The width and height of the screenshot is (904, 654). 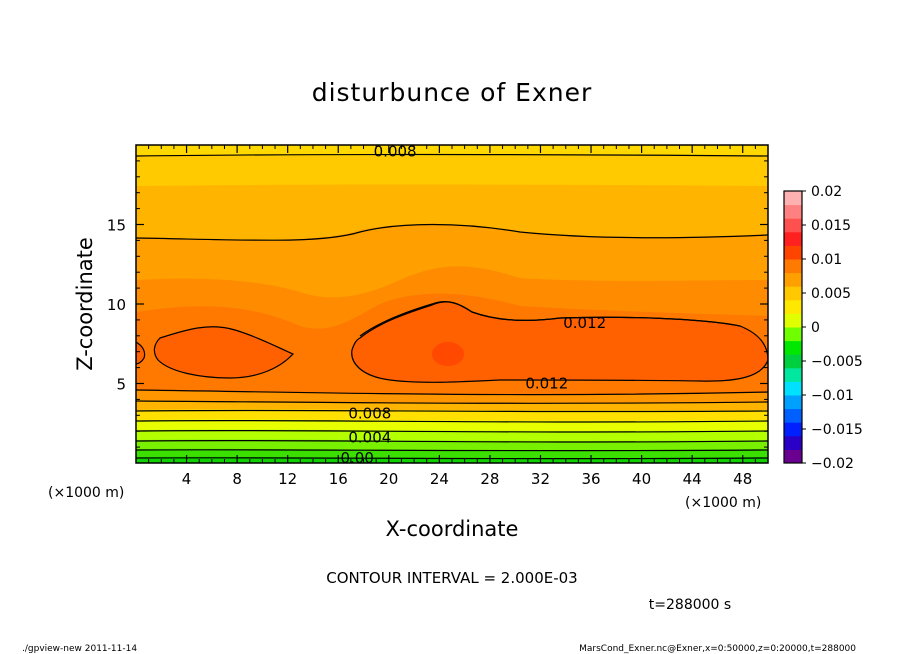 What do you see at coordinates (540, 479) in the screenshot?
I see `x-tick-label-7: 32` at bounding box center [540, 479].